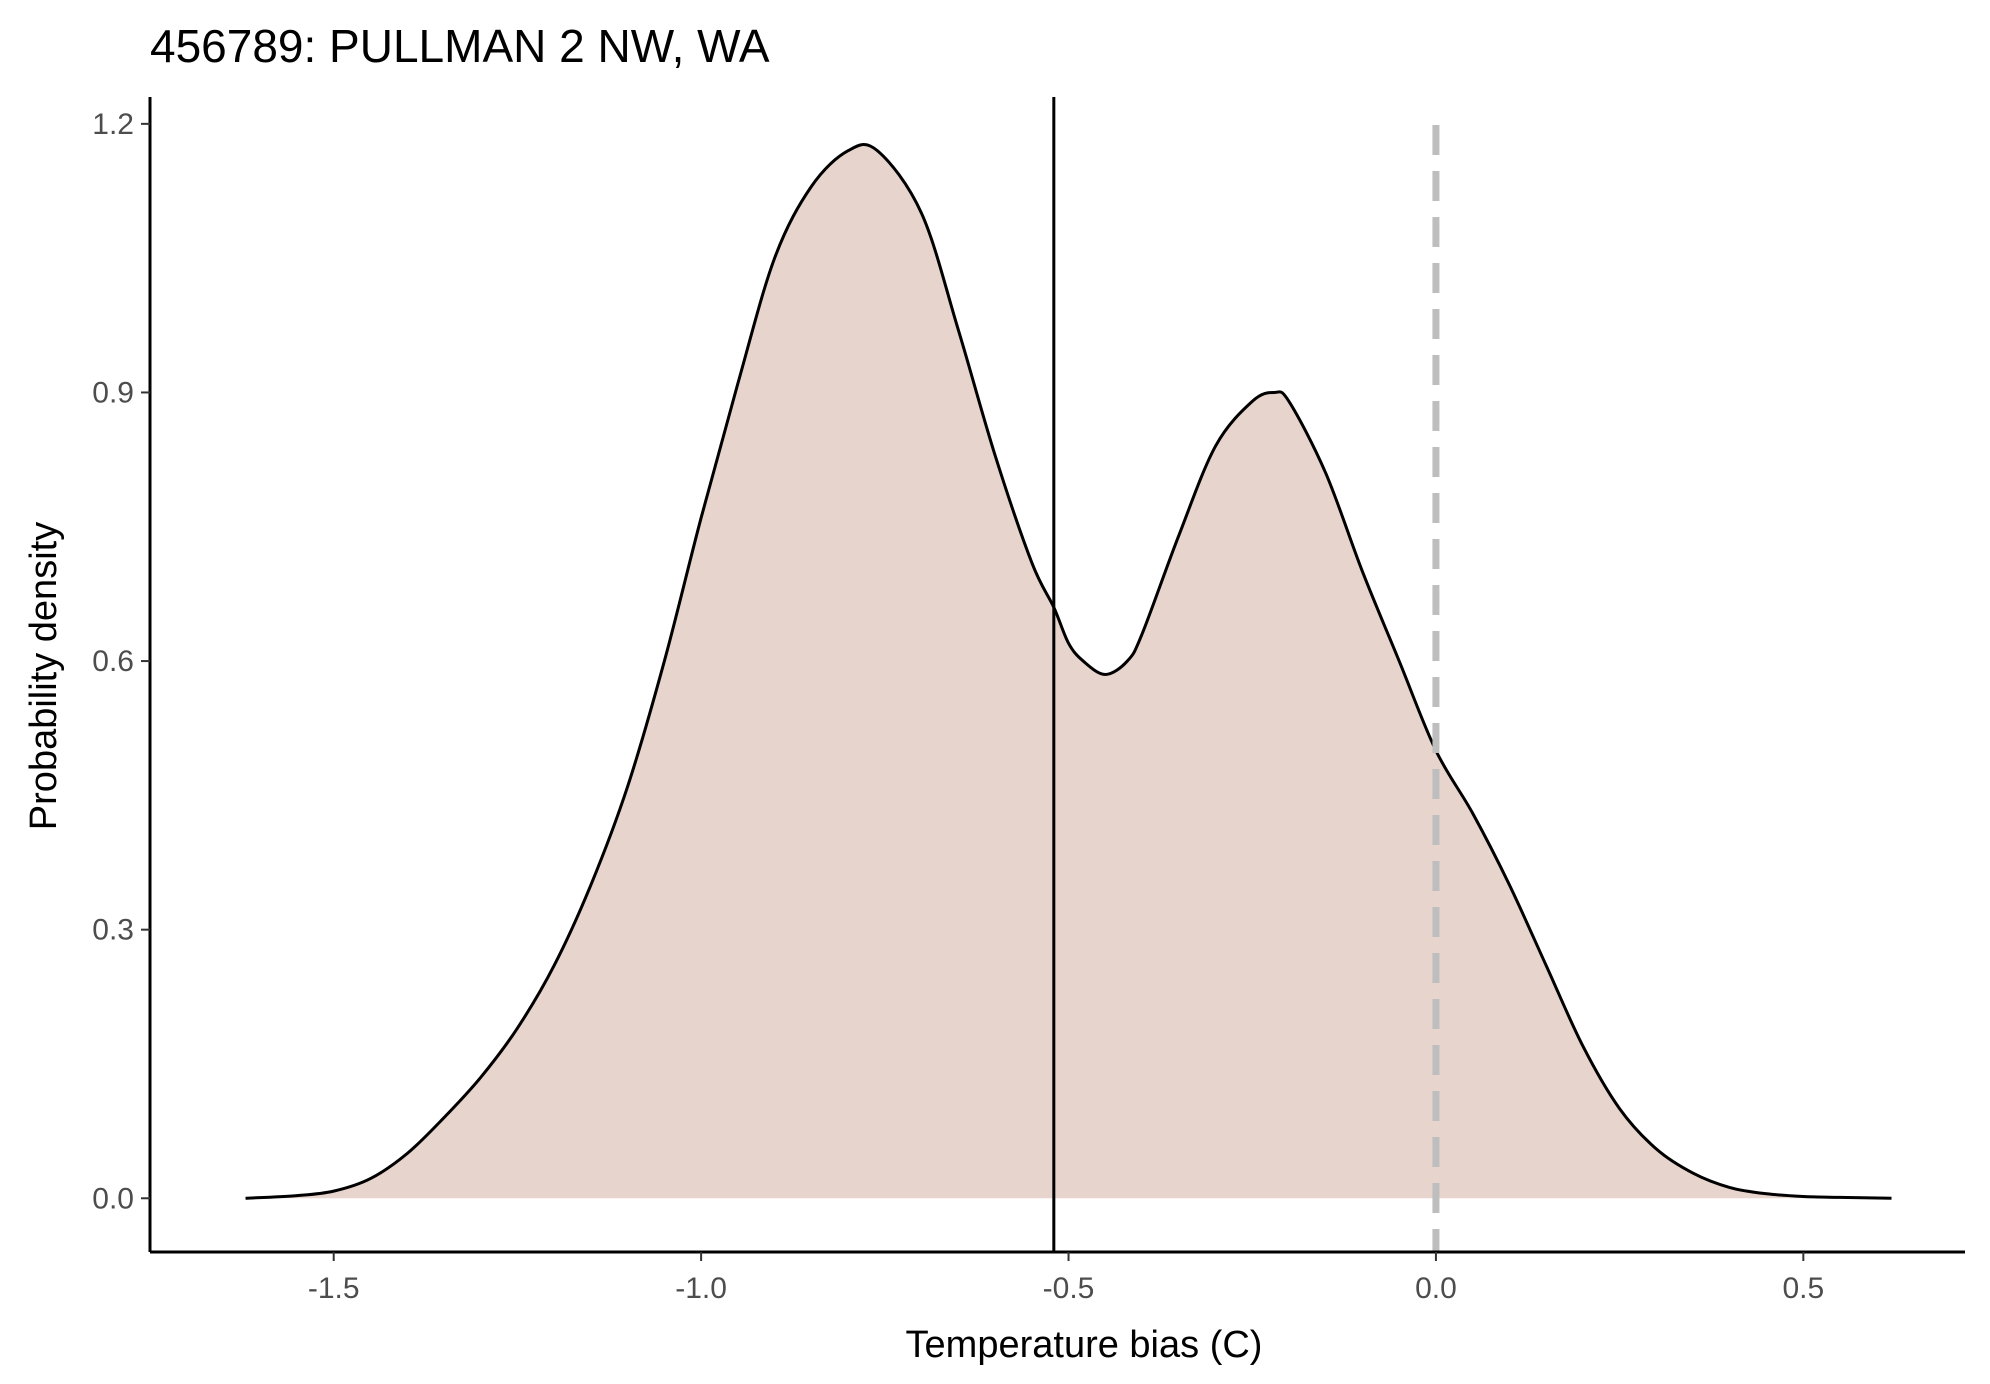 Image resolution: width=1990 pixels, height=1384 pixels. I want to click on y-axis-ticks: 0.0 0.3 0.6 0.9 1.2, so click(121, 661).